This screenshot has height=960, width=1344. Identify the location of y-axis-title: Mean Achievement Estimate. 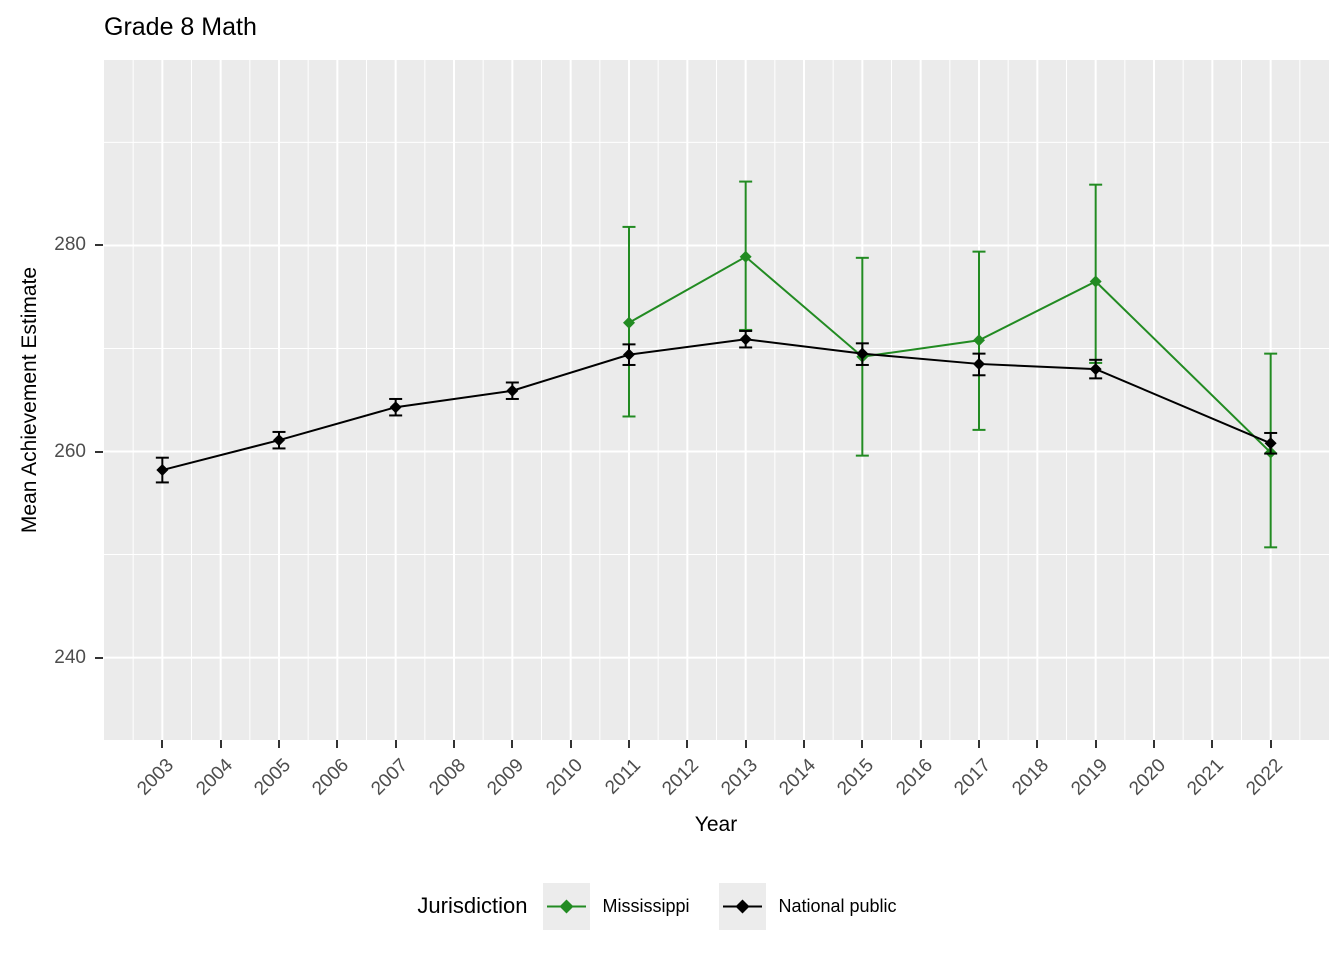
(29, 400).